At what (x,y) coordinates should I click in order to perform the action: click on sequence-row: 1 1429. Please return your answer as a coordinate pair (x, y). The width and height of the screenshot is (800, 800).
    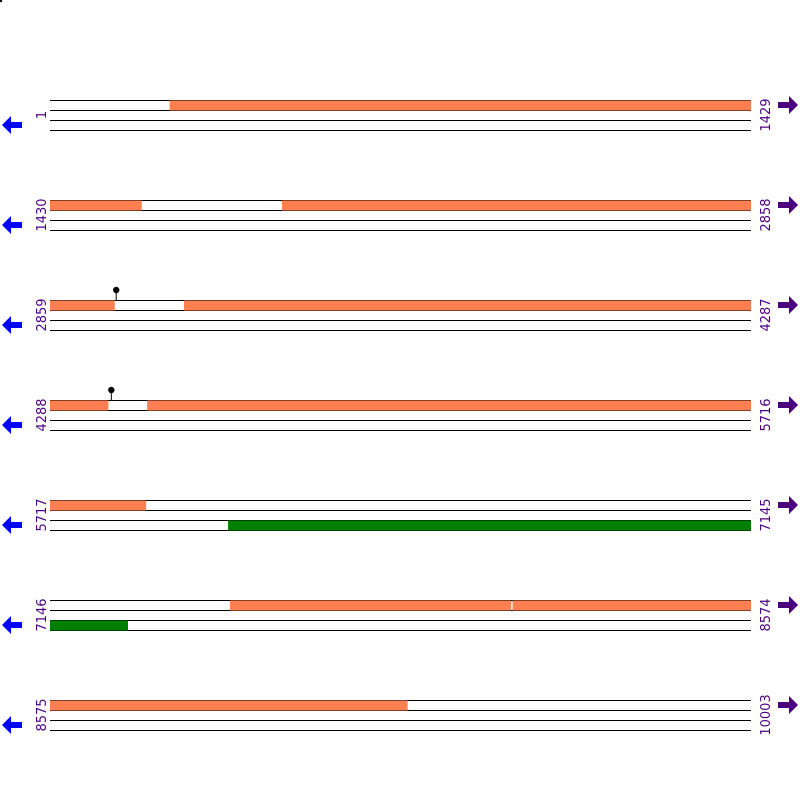
    Looking at the image, I should click on (400, 115).